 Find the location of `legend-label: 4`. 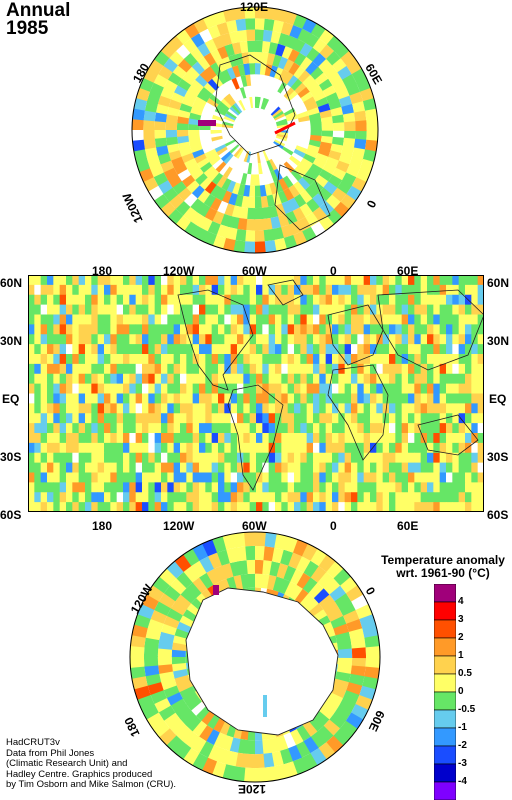

legend-label: 4 is located at coordinates (461, 601).